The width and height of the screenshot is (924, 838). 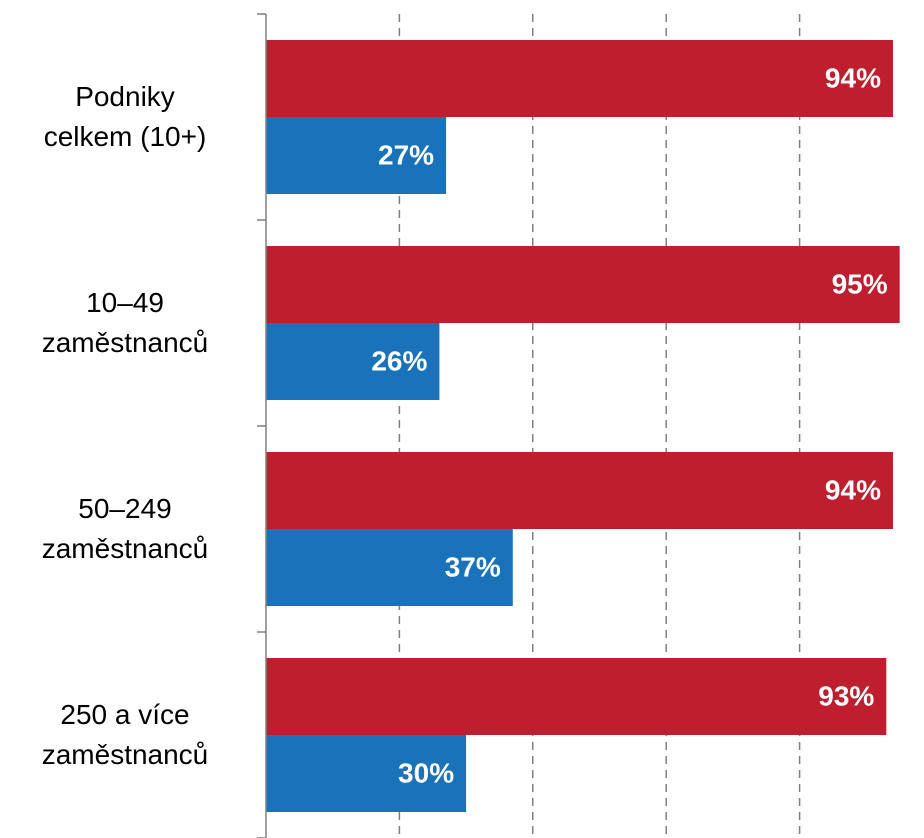 What do you see at coordinates (125, 528) in the screenshot?
I see `category-label: 50–249 zaměstnanců` at bounding box center [125, 528].